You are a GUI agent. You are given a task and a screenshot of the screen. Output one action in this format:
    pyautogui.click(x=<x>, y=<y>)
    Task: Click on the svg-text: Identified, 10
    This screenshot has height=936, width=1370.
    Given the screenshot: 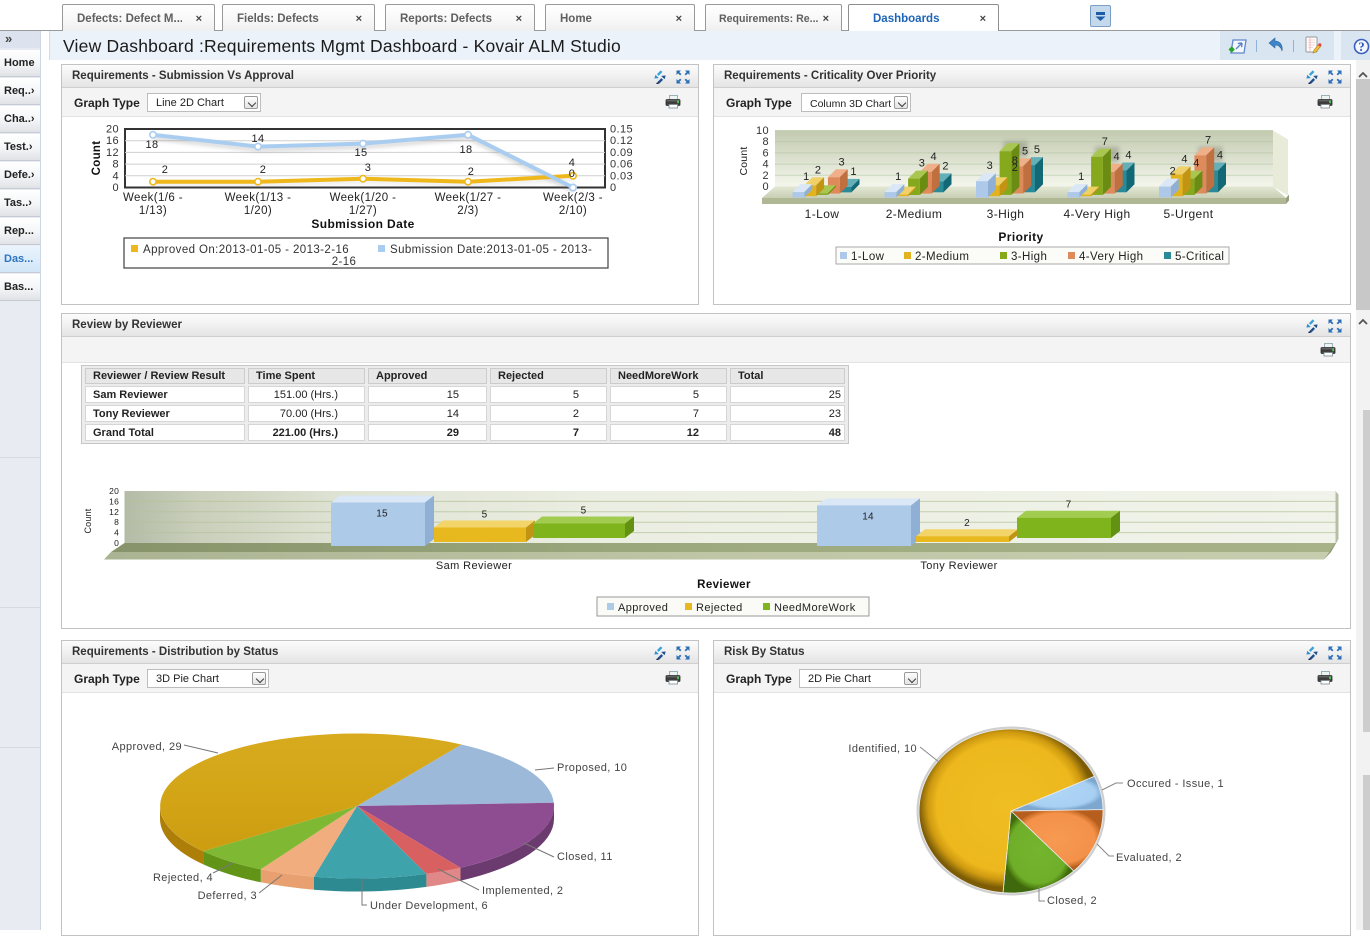 What is the action you would take?
    pyautogui.click(x=882, y=749)
    